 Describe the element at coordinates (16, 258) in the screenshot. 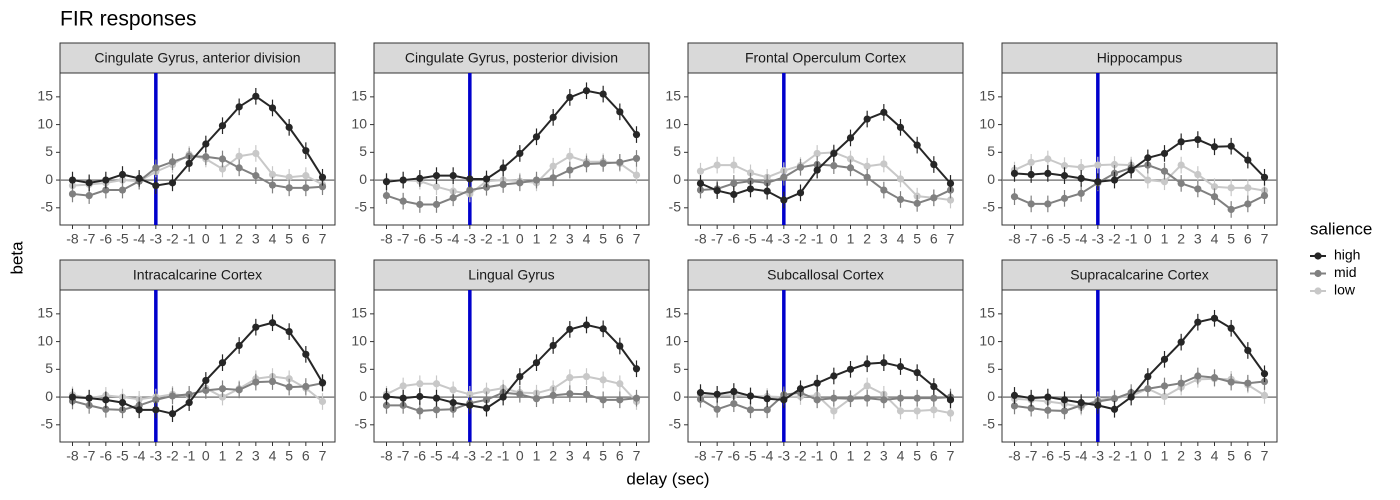

I see `y-axis-label: beta` at that location.